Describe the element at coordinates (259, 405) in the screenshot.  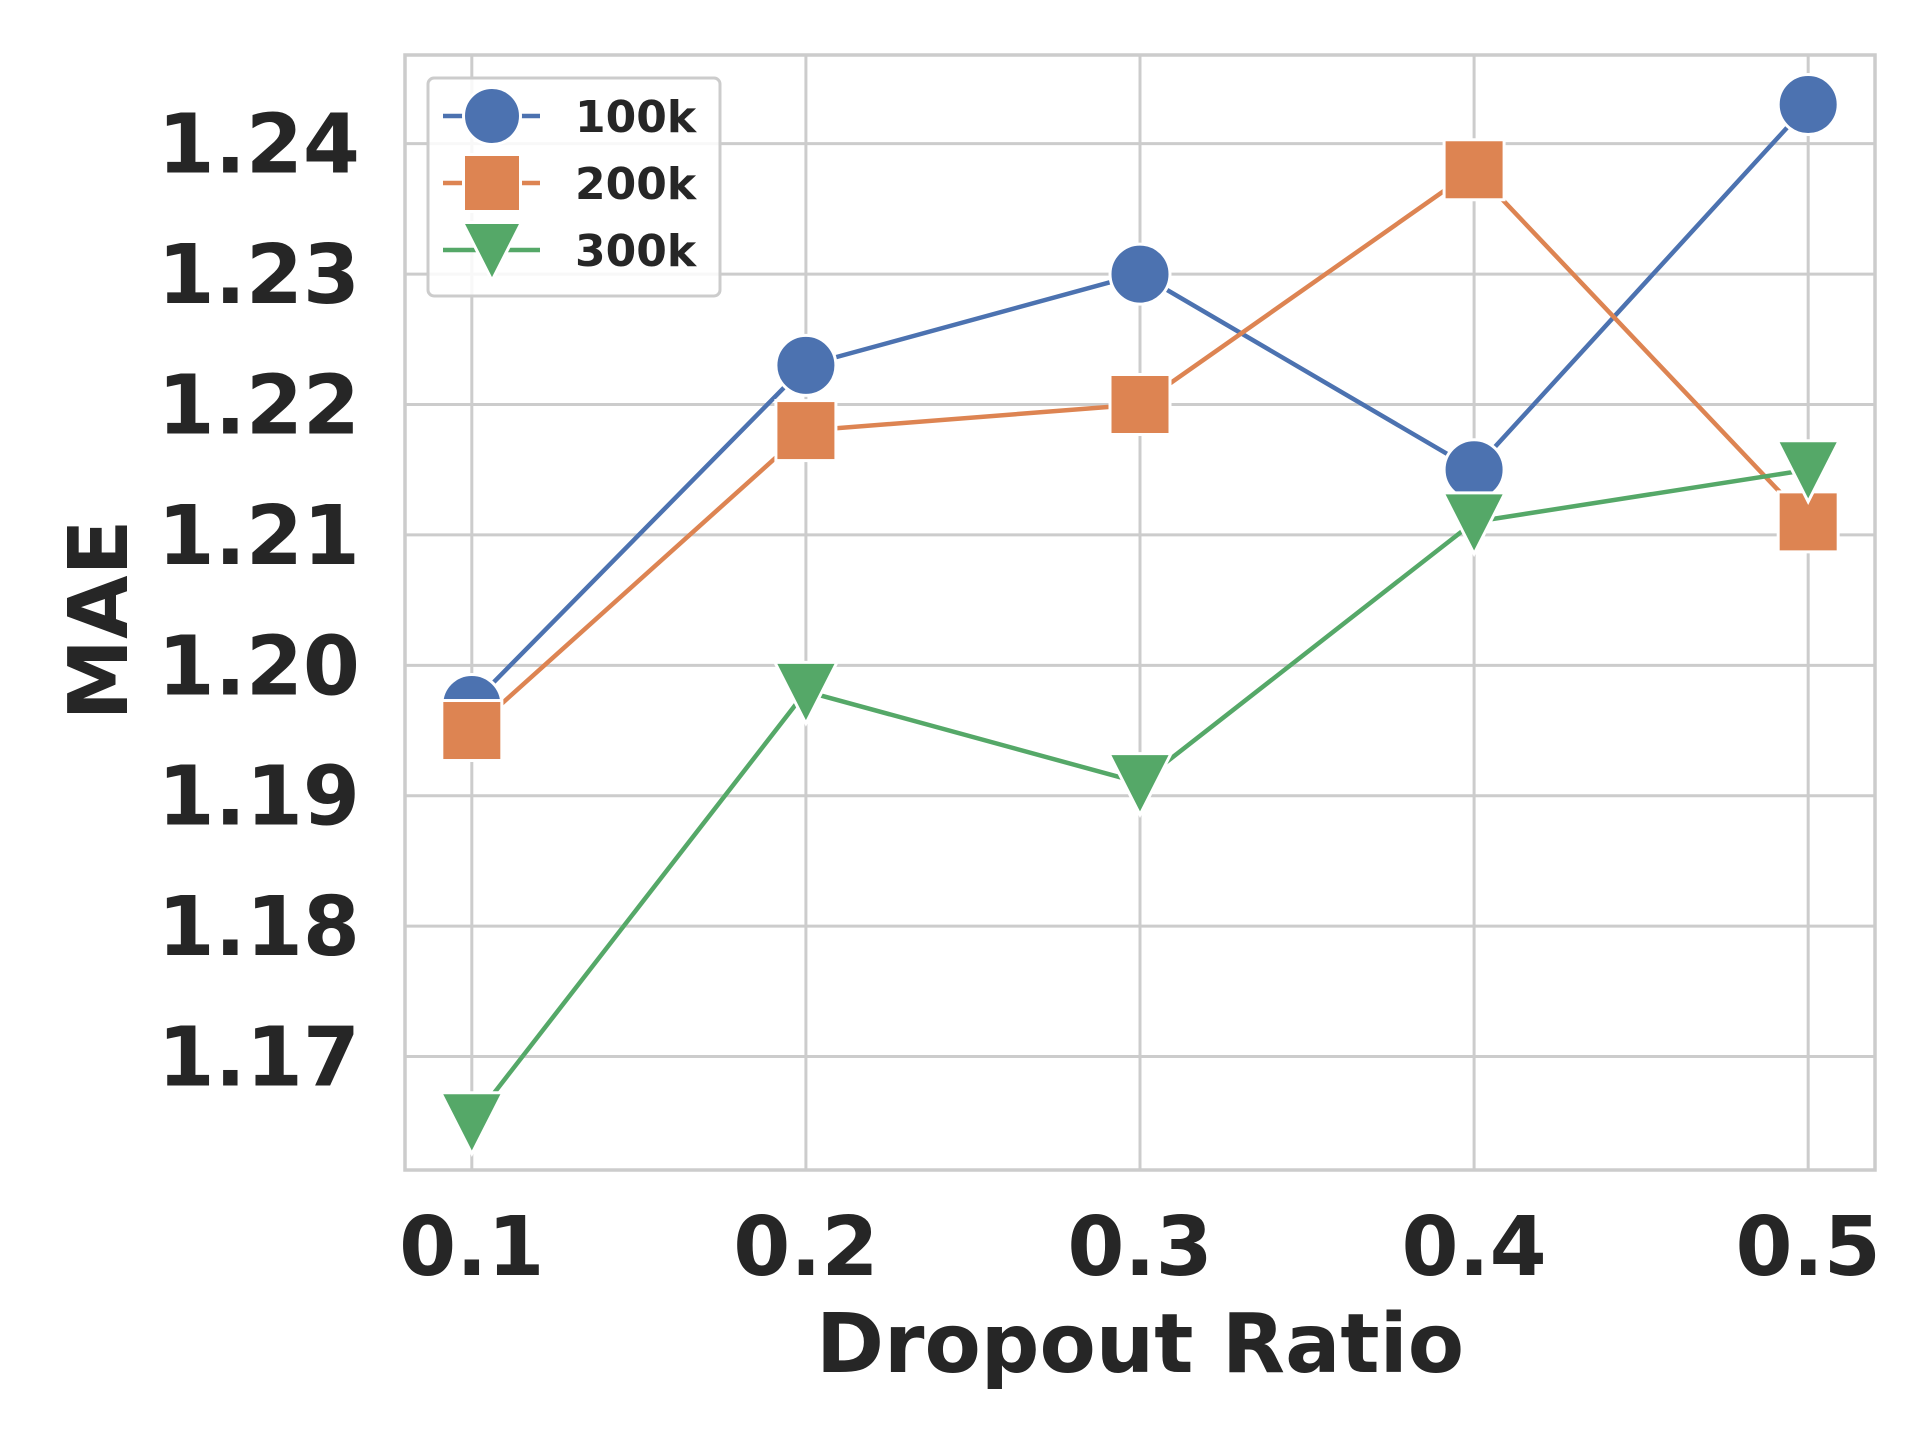
I see `y-tick-label: 1.22` at that location.